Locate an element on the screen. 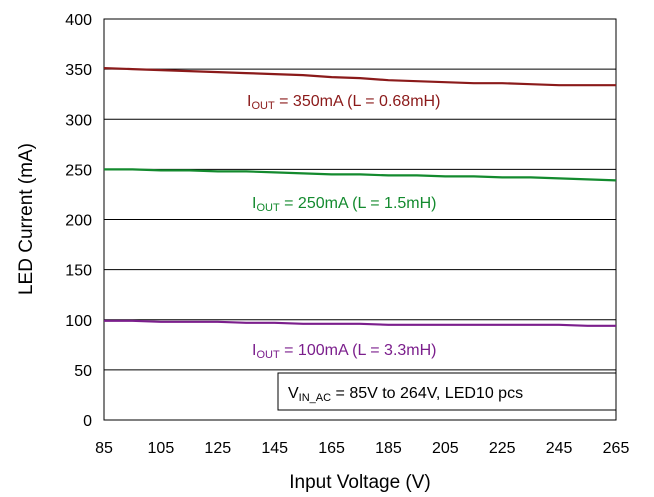  y-tick-label: 0 is located at coordinates (87, 421).